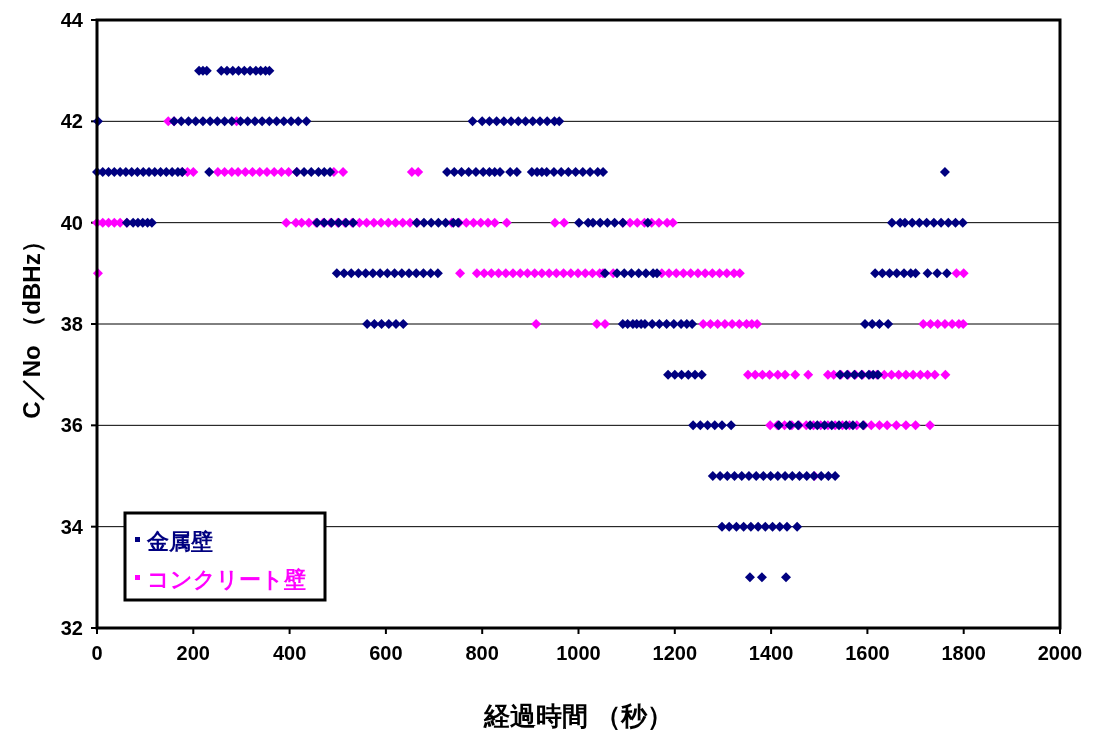 Image resolution: width=1094 pixels, height=736 pixels. I want to click on x-tick-label: 1800, so click(963, 653).